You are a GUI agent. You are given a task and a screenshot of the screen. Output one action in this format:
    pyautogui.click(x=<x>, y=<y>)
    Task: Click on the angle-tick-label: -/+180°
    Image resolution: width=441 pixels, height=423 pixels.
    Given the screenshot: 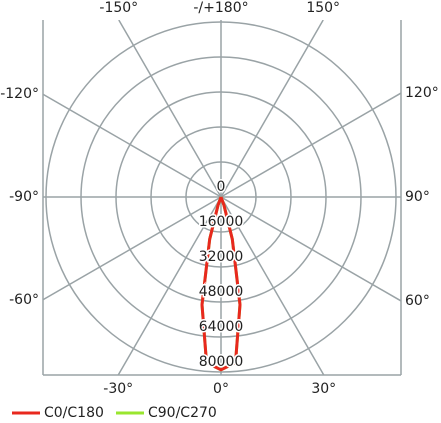 What is the action you would take?
    pyautogui.click(x=220, y=8)
    